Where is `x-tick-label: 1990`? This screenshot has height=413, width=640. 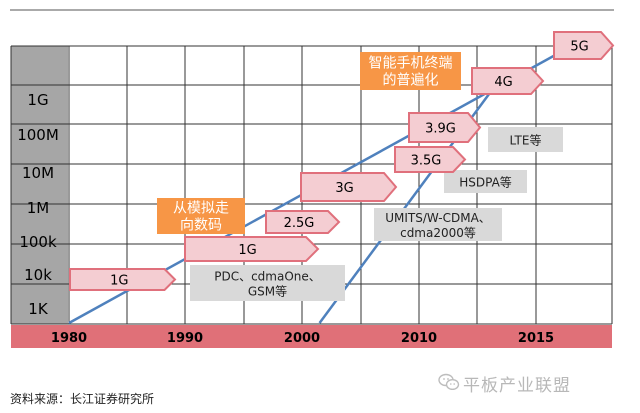 x-tick-label: 1990 is located at coordinates (185, 338).